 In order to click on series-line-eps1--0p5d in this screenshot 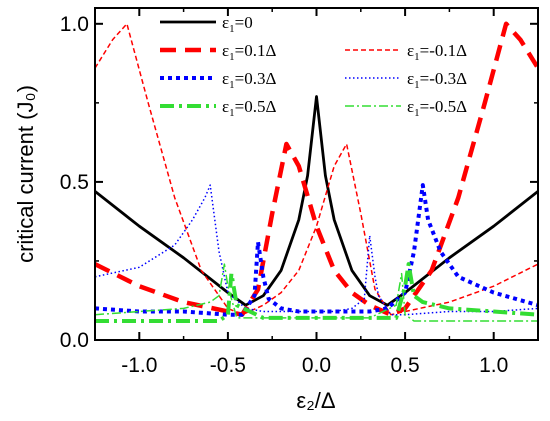, I will do `click(316, 292)`.